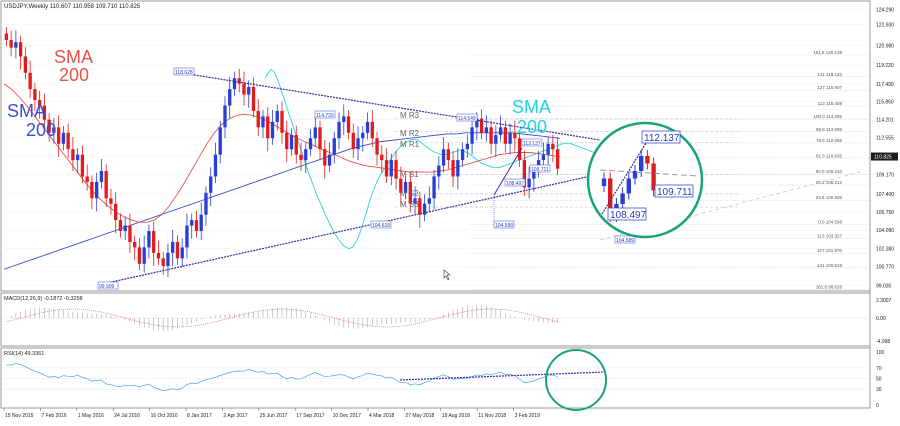 Image resolution: width=900 pixels, height=426 pixels. What do you see at coordinates (884, 301) in the screenshot?
I see `macd-tick-label: 2.3007` at bounding box center [884, 301].